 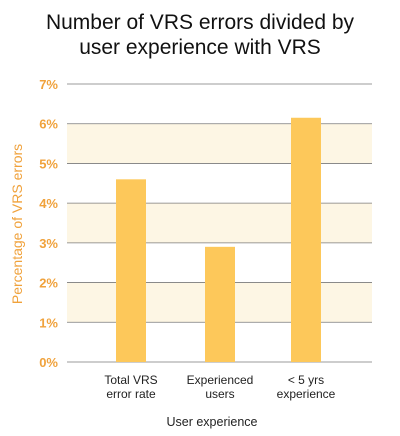 What do you see at coordinates (130, 380) in the screenshot?
I see `category-label: Total VRS` at bounding box center [130, 380].